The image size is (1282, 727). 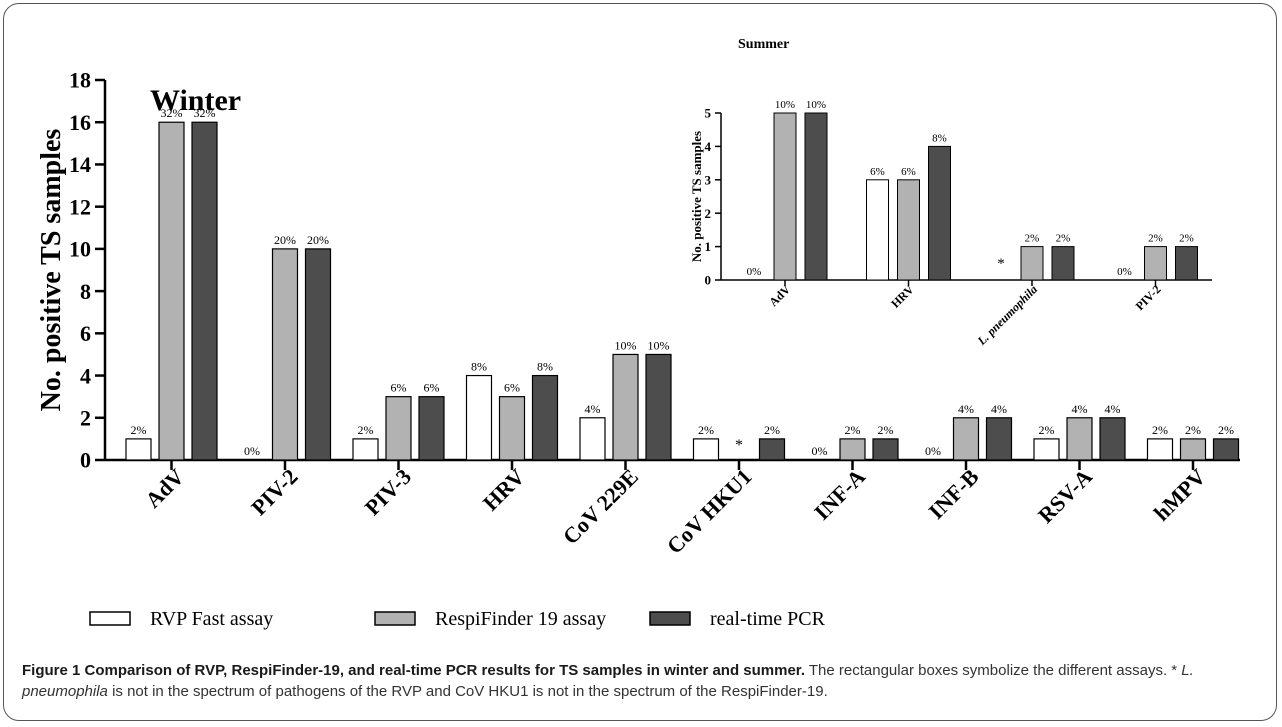 I want to click on data-label-pcr-piv-3: 6%, so click(x=432, y=388).